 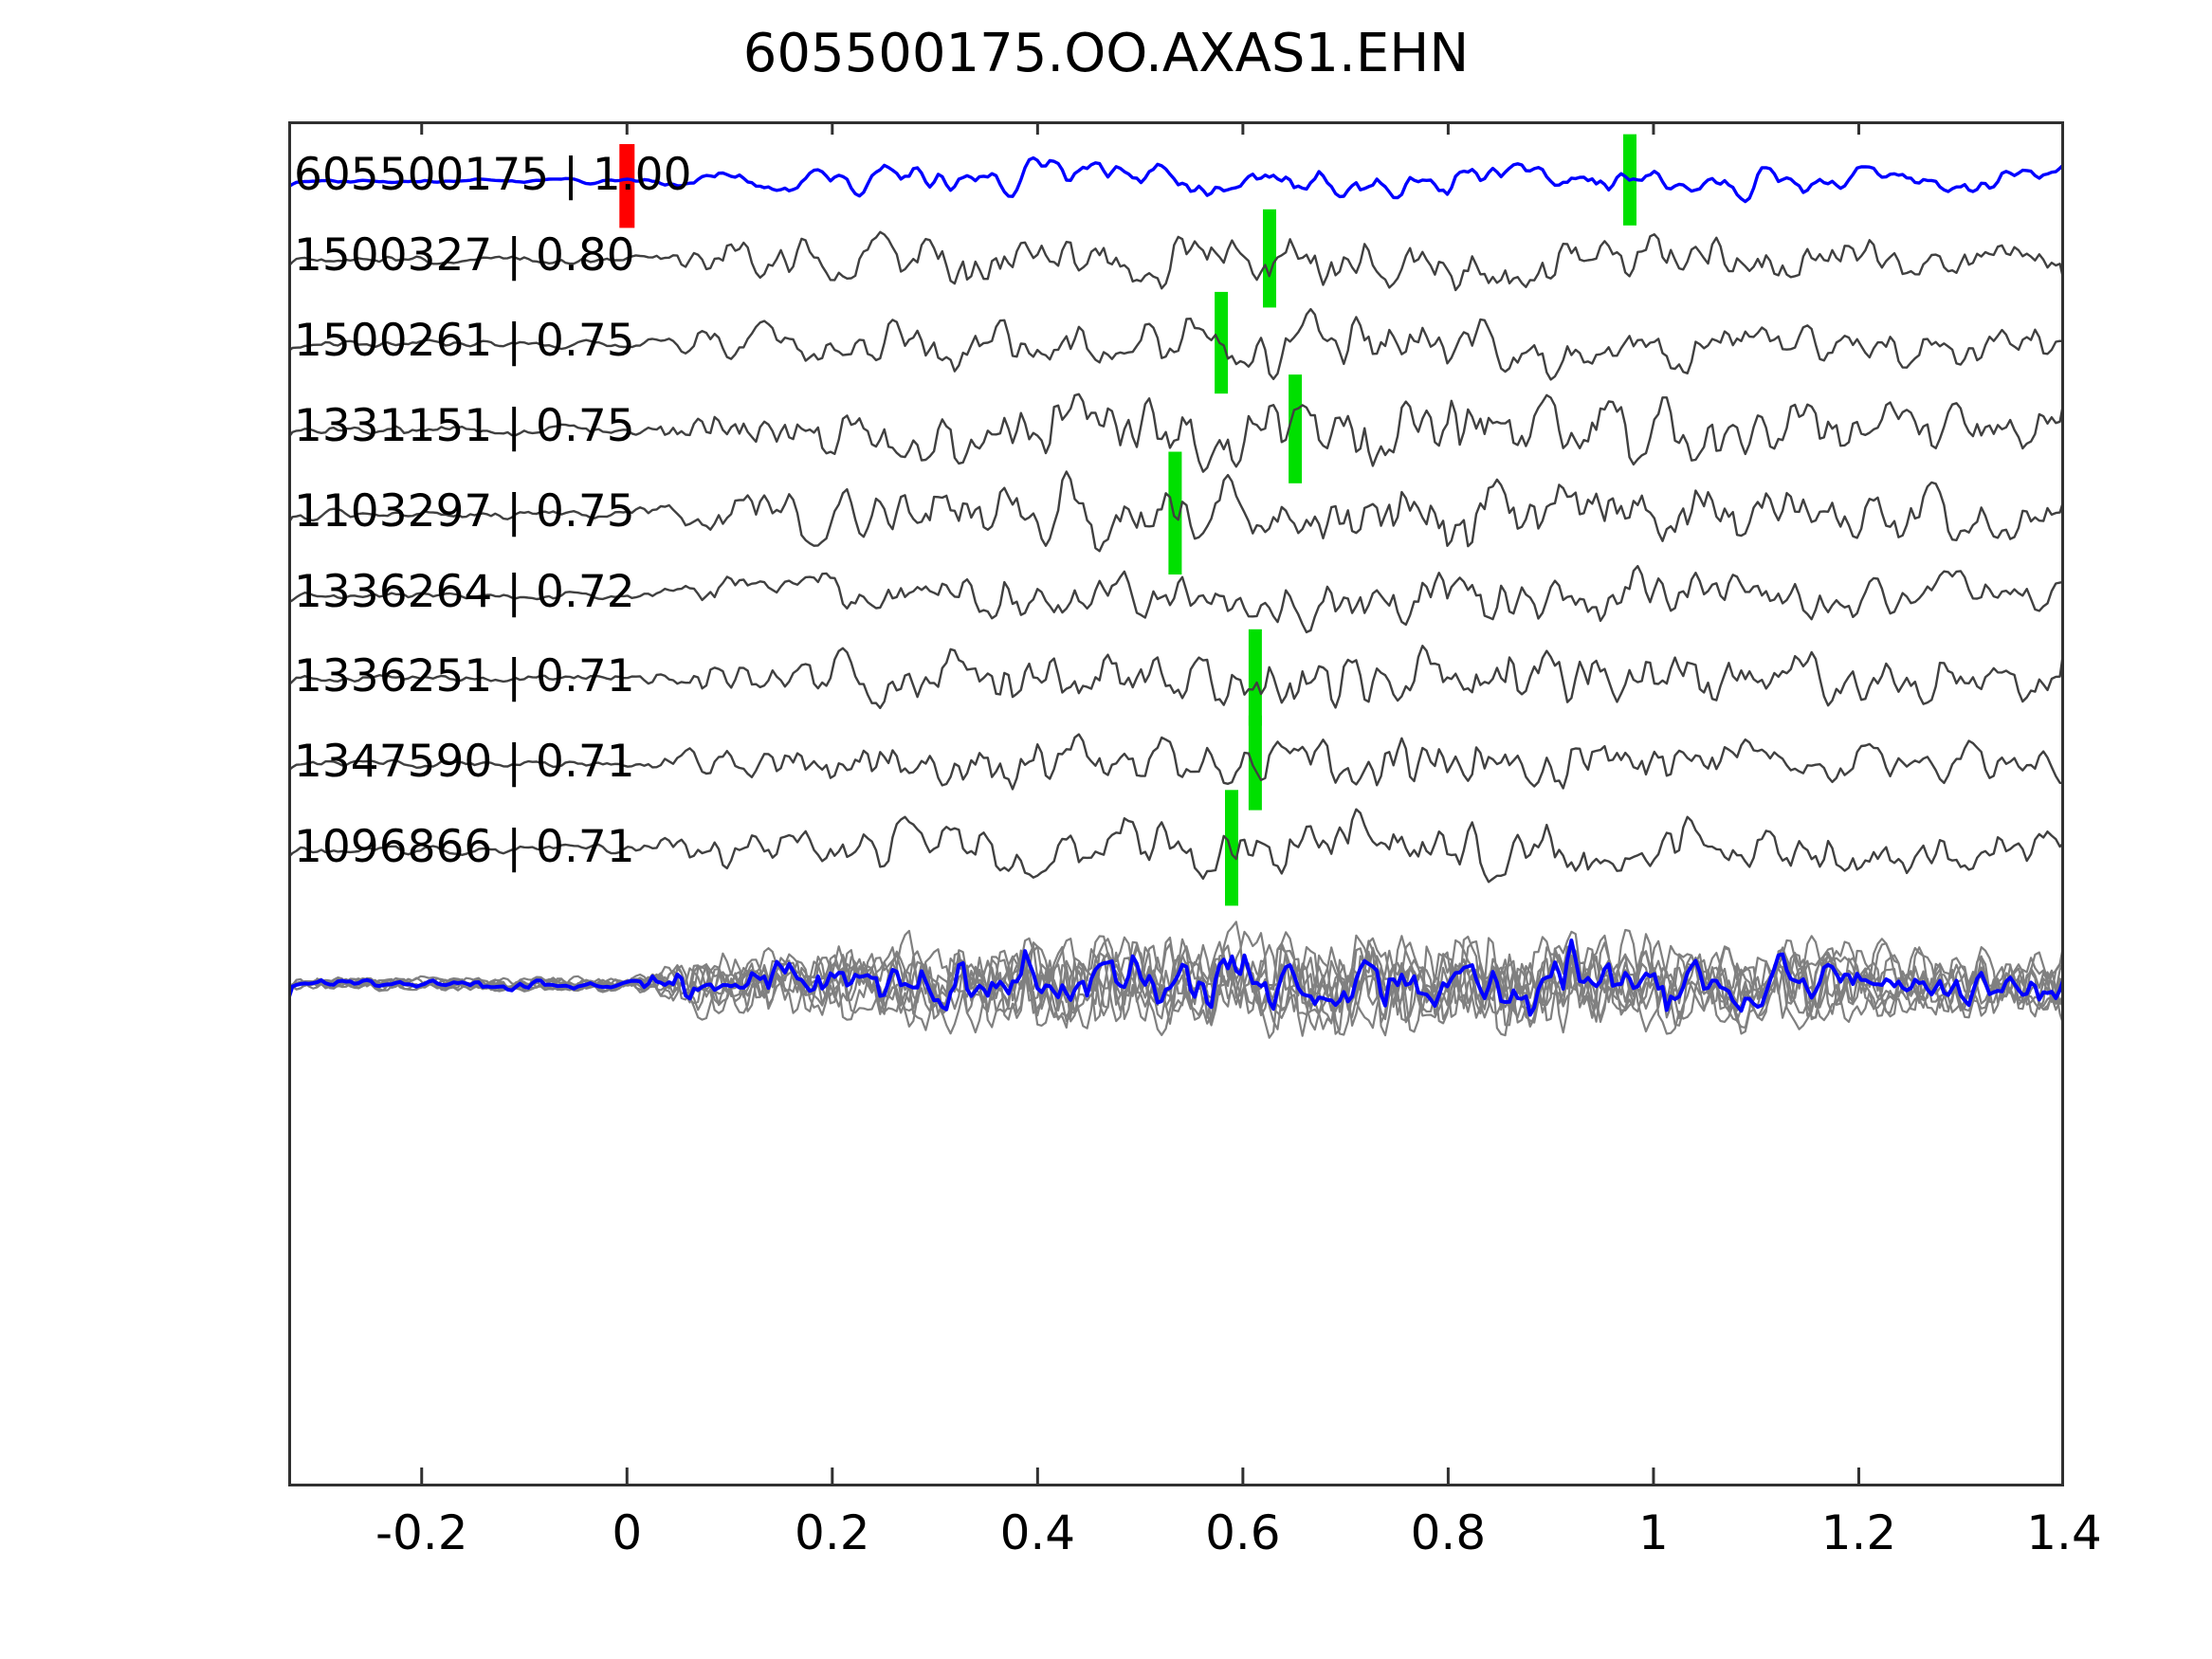 I want to click on x-tick-label: 0, so click(x=627, y=1532).